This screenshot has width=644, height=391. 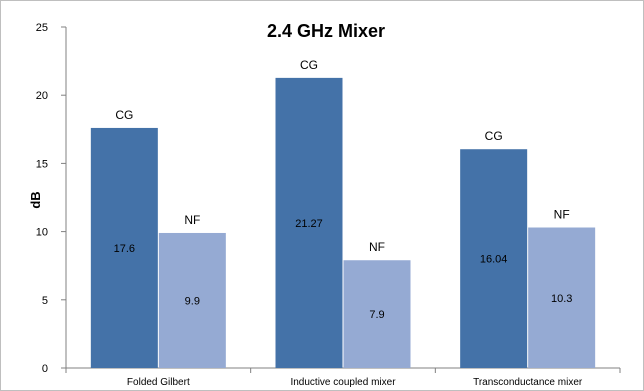 I want to click on x-category-label: Inductive coupled mixer, so click(x=343, y=382).